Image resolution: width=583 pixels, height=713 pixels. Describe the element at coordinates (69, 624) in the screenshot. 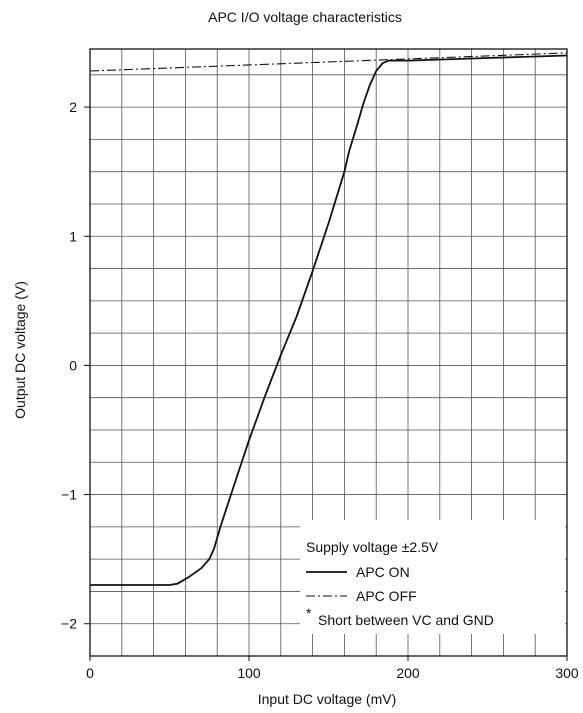

I see `y-tick-label: −2` at that location.